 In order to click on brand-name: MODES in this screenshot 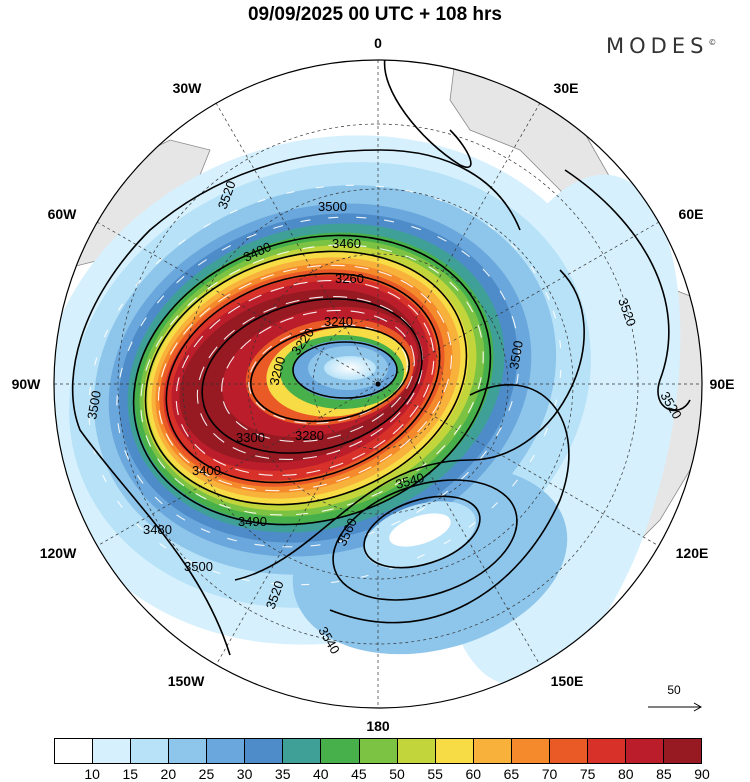, I will do `click(657, 46)`.